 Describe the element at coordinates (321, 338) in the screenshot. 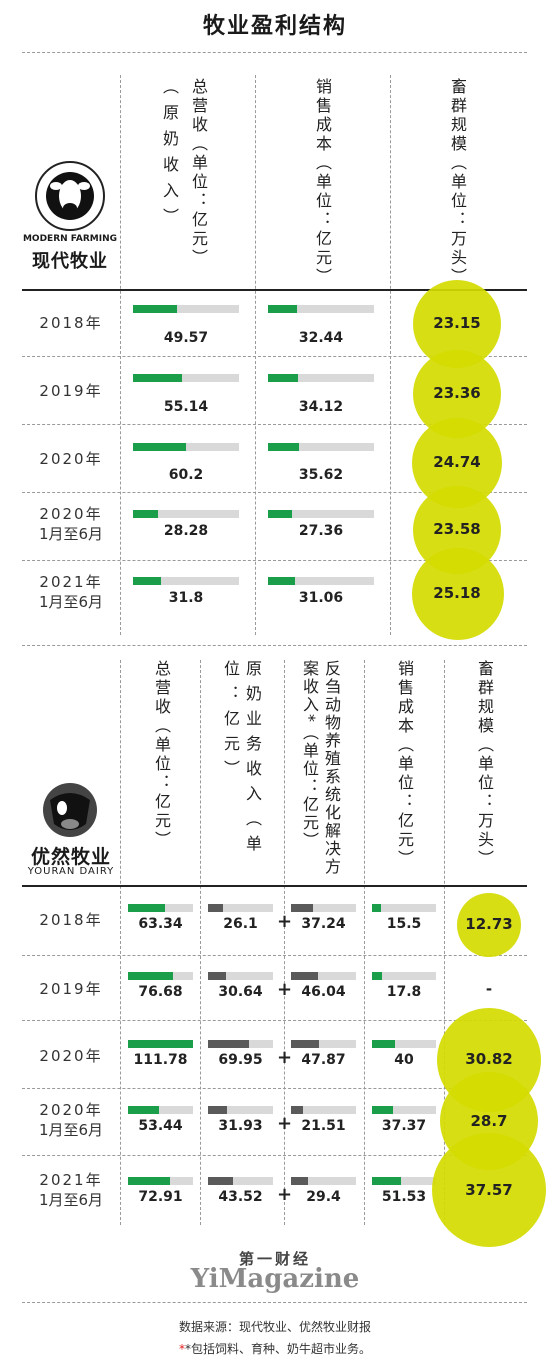

I see `data-label: 32.44` at that location.